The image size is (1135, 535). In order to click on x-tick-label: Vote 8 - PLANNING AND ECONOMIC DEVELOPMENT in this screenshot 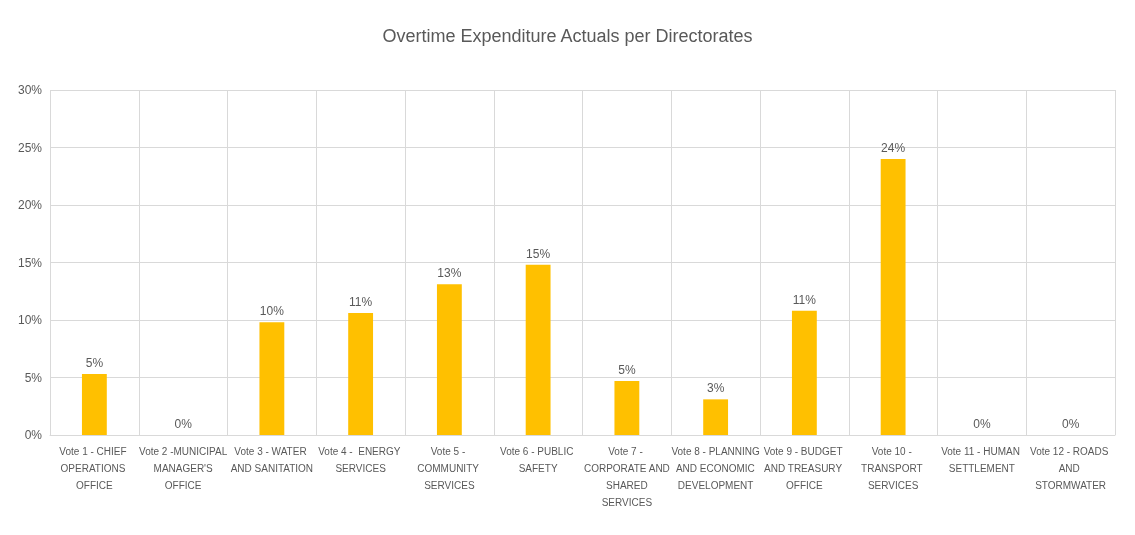, I will do `click(716, 468)`.